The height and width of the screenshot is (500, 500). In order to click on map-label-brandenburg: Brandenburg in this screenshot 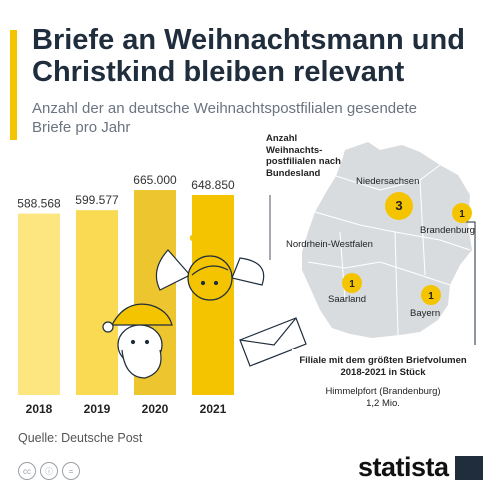, I will do `click(447, 230)`.